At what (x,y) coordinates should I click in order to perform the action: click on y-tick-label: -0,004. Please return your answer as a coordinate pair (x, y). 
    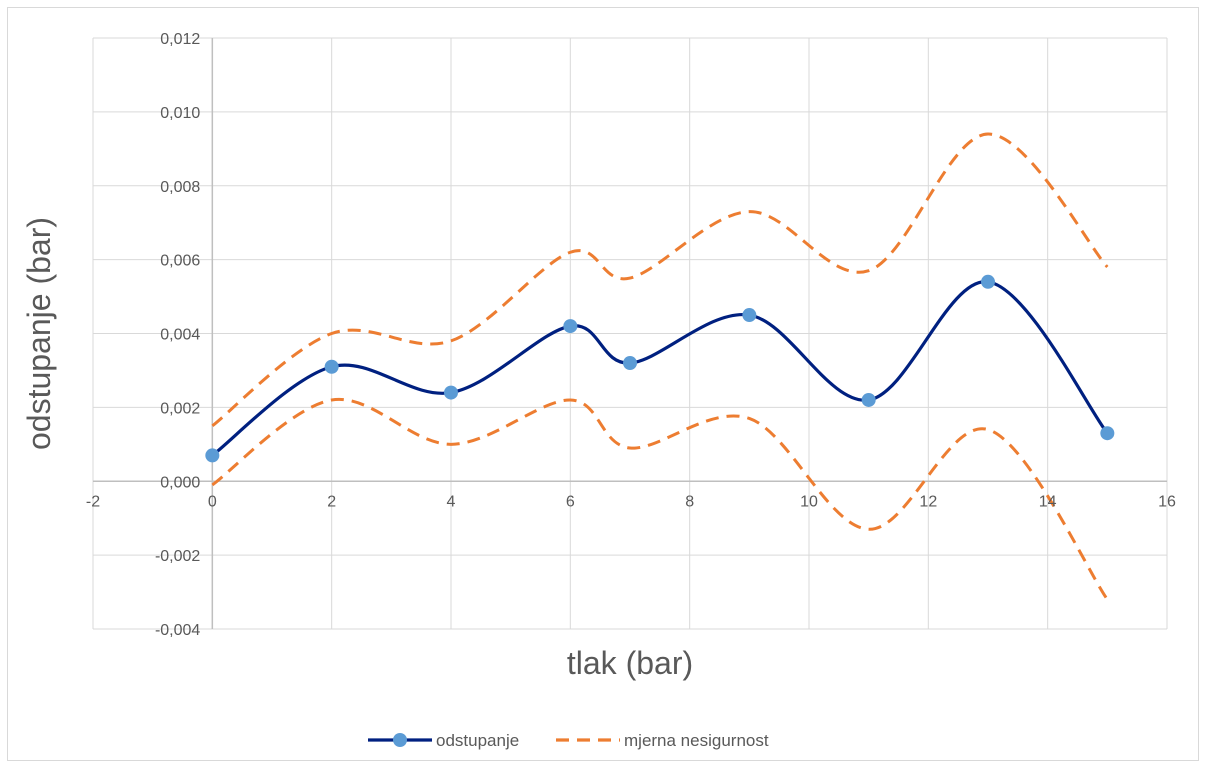
    Looking at the image, I should click on (177, 630).